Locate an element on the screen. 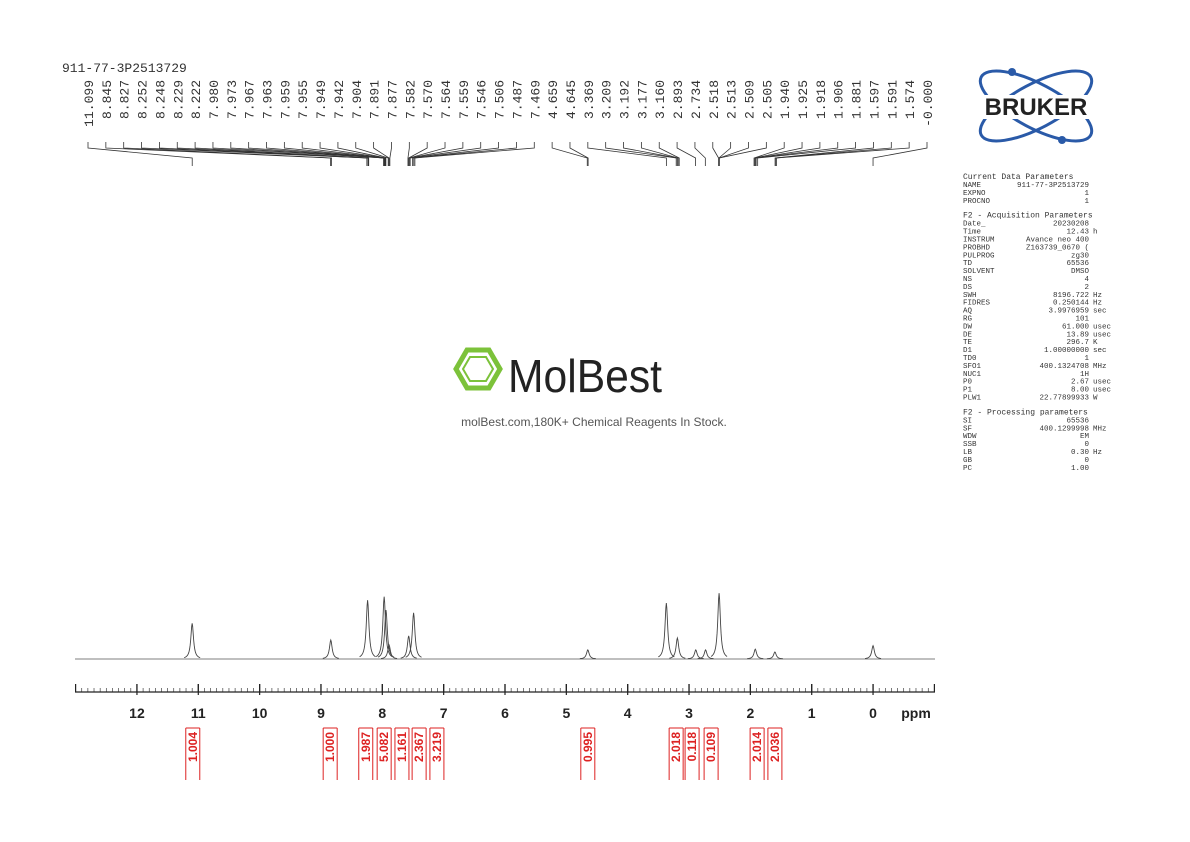  x-tick-label: 0 is located at coordinates (873, 713).